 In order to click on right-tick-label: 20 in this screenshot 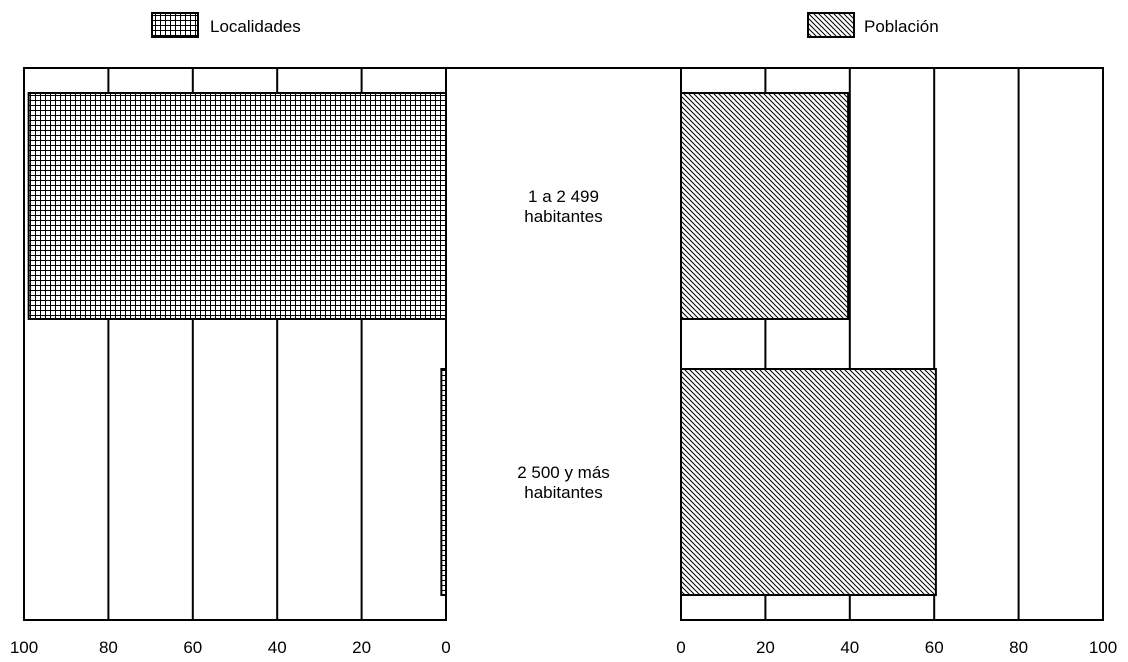, I will do `click(765, 647)`.